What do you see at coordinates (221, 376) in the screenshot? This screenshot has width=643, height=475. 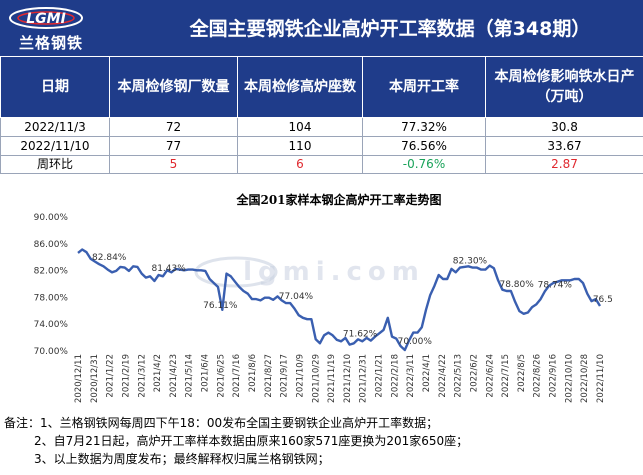 I see `x-tick-label: 2021/6/25` at bounding box center [221, 376].